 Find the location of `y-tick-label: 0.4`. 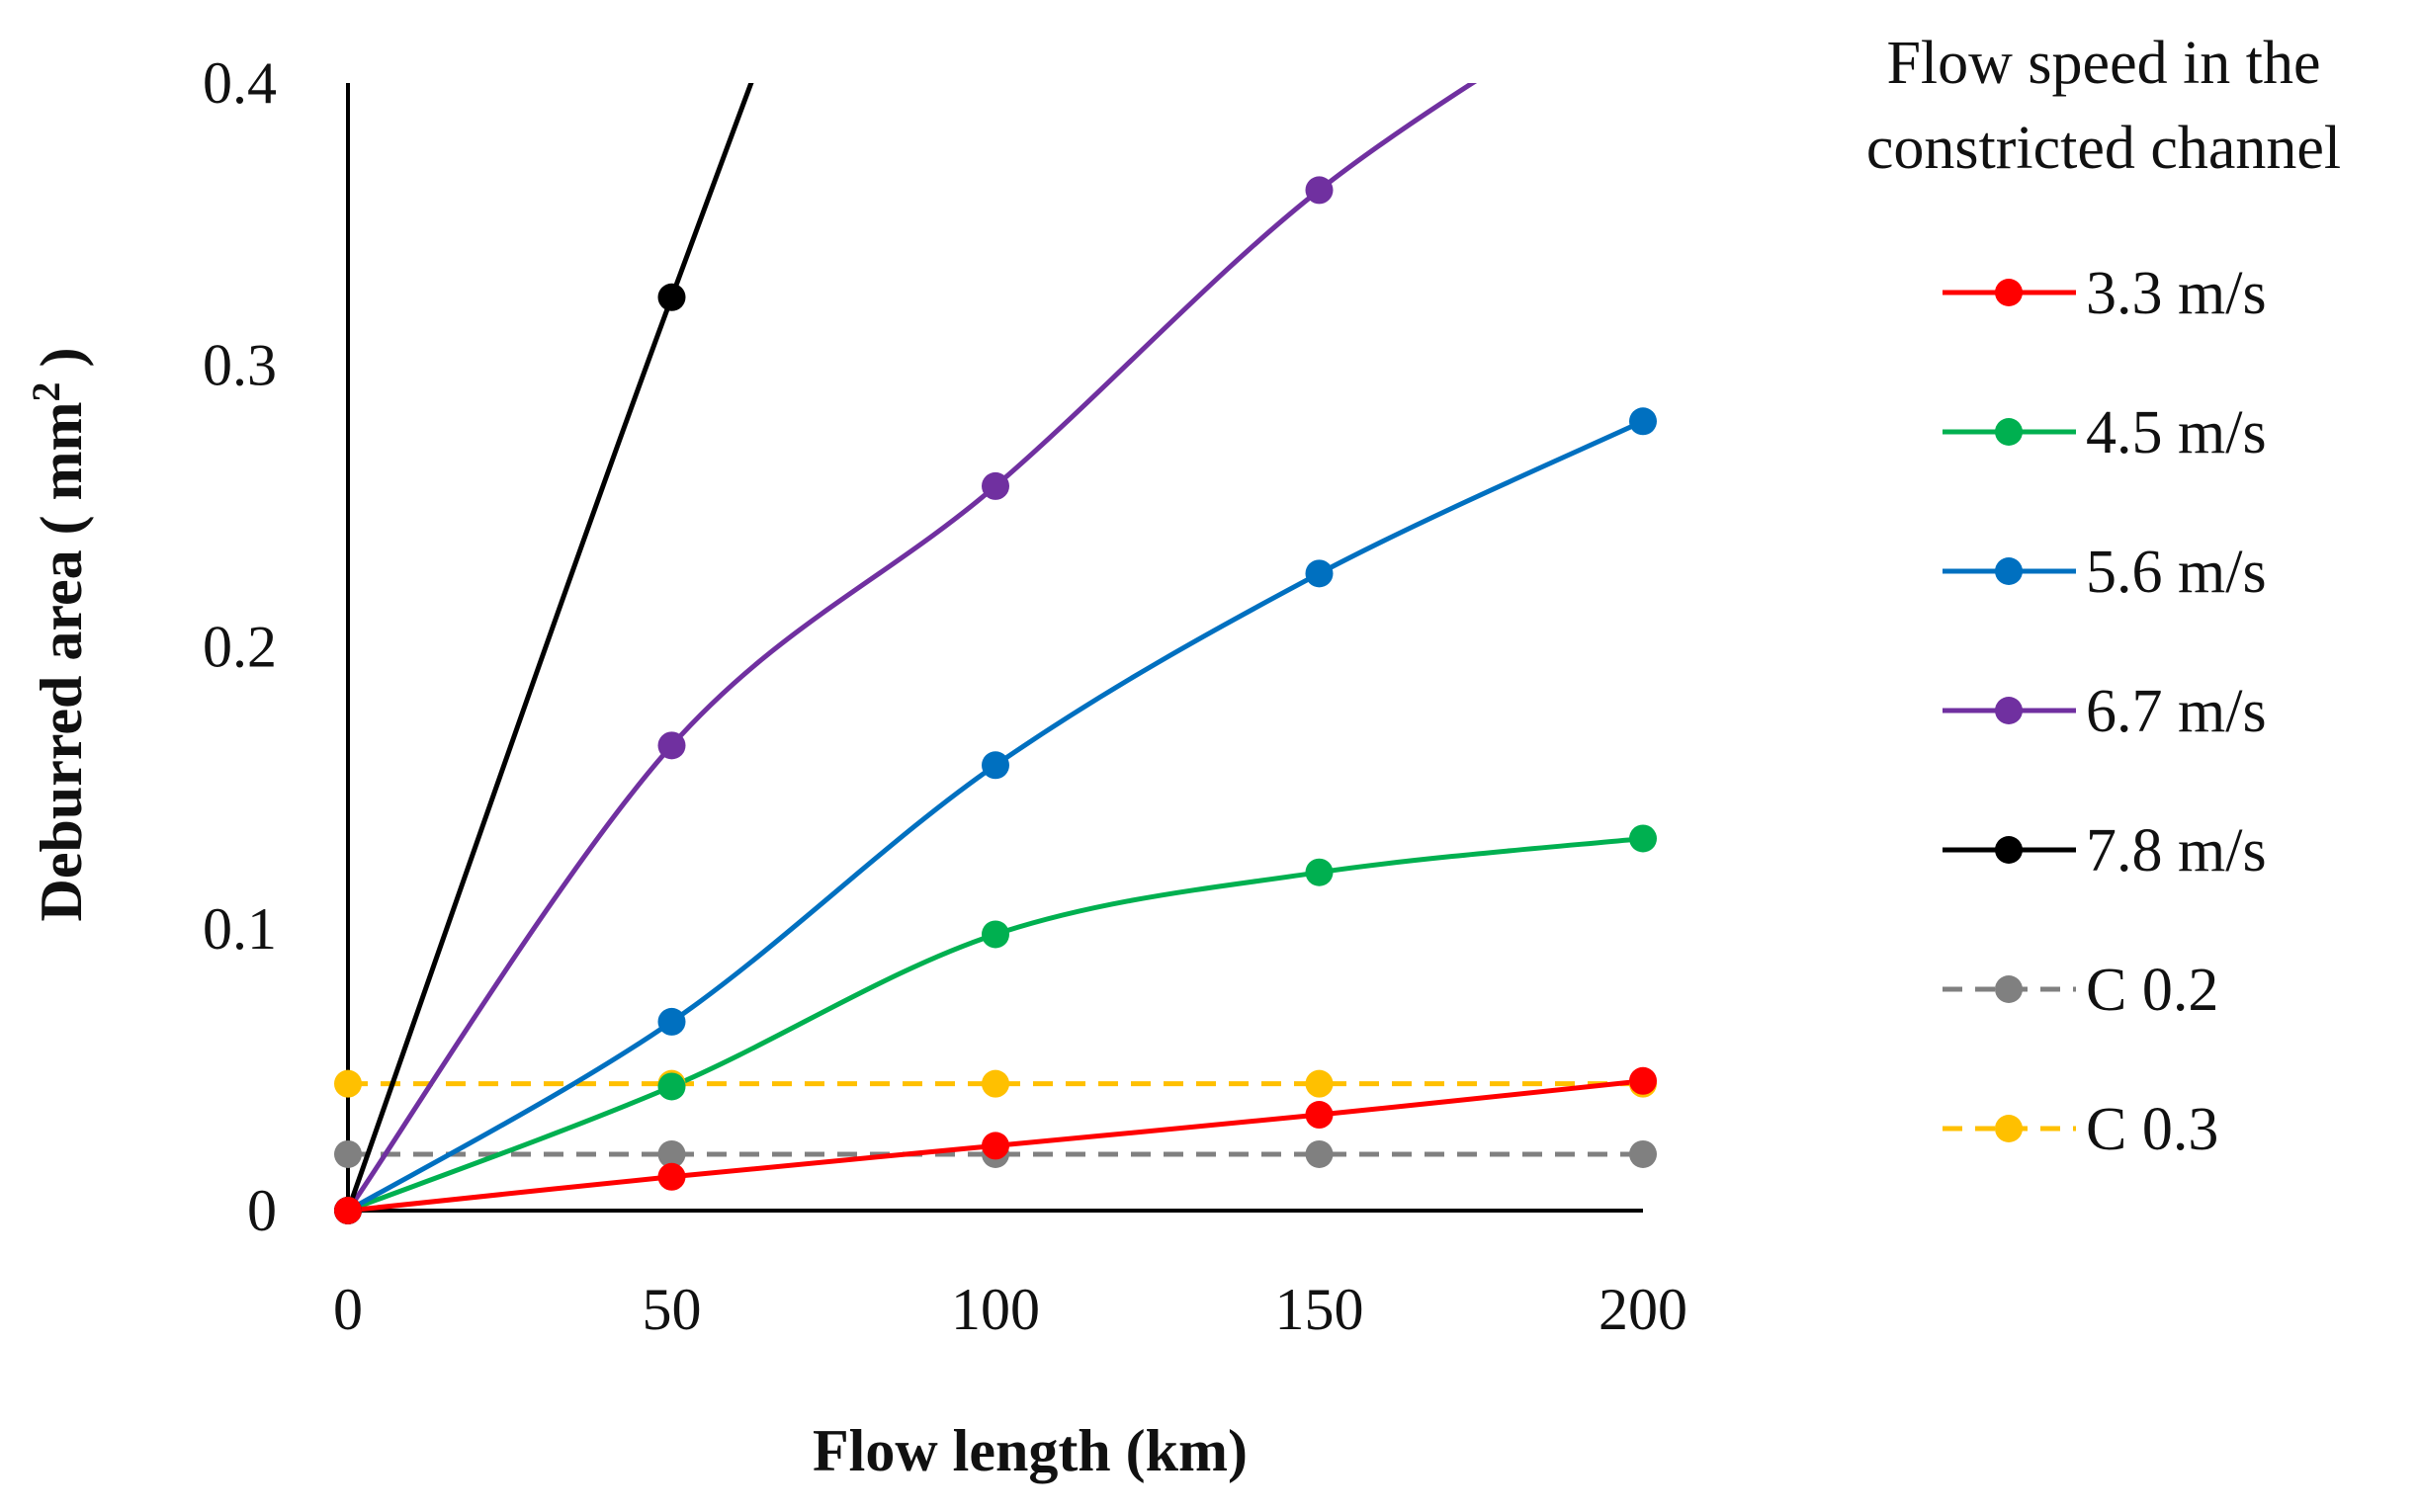

y-tick-label: 0.4 is located at coordinates (240, 83).